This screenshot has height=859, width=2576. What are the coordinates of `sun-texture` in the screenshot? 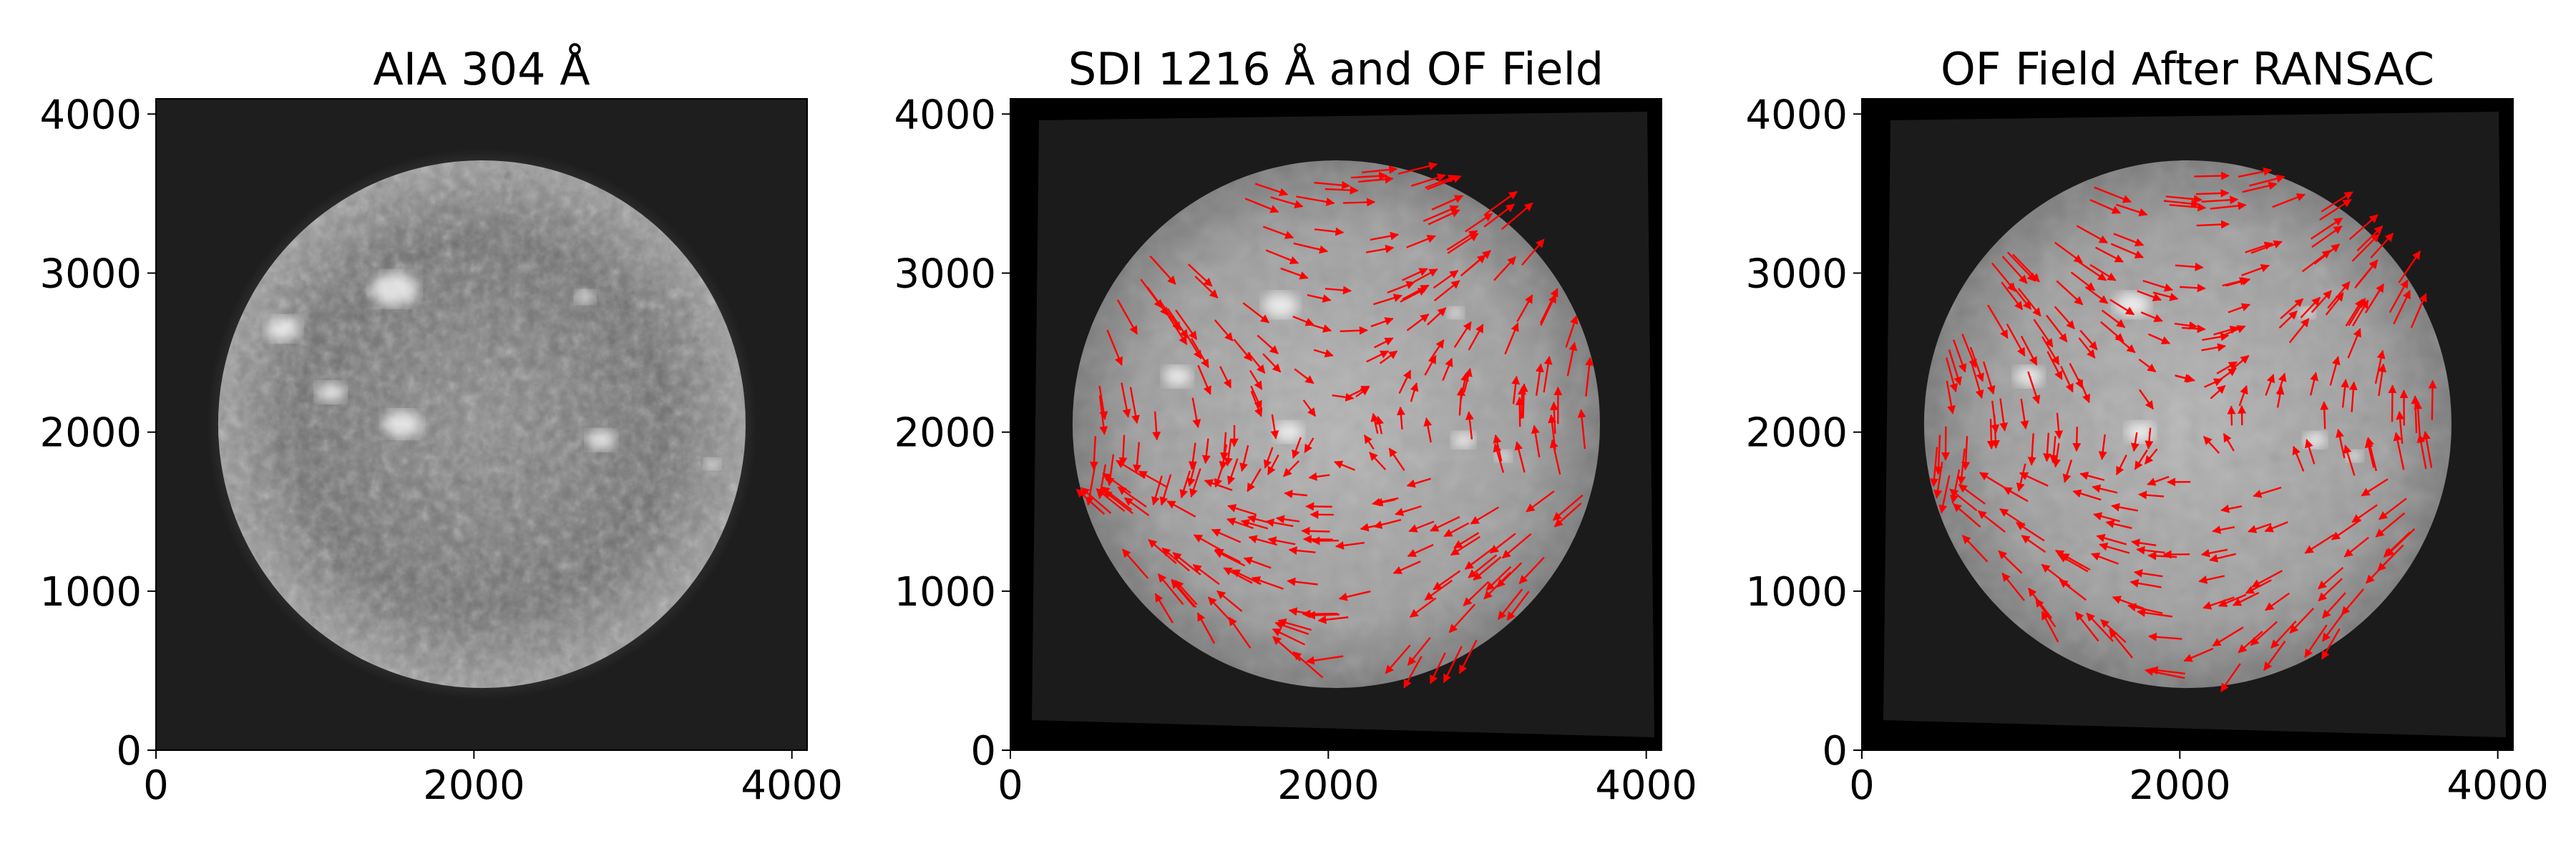 It's located at (482, 424).